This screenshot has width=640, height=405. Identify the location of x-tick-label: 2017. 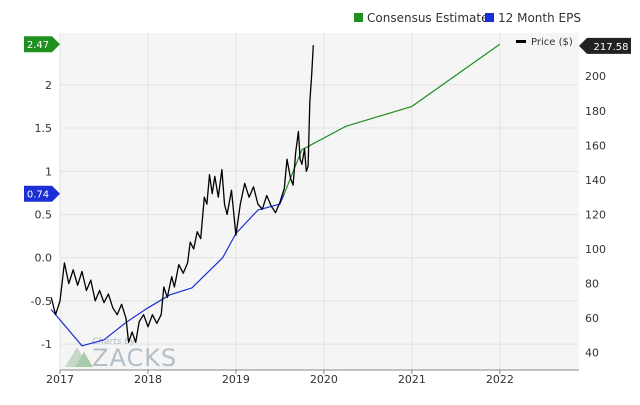
(60, 379).